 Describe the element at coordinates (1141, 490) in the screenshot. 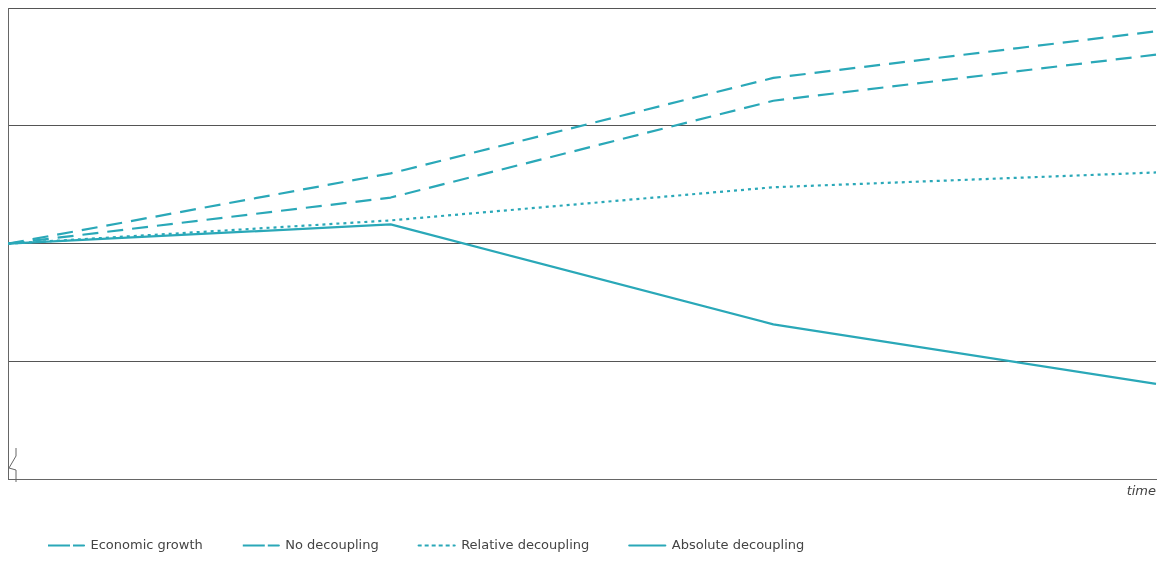

I see `x-axis-title: time` at that location.